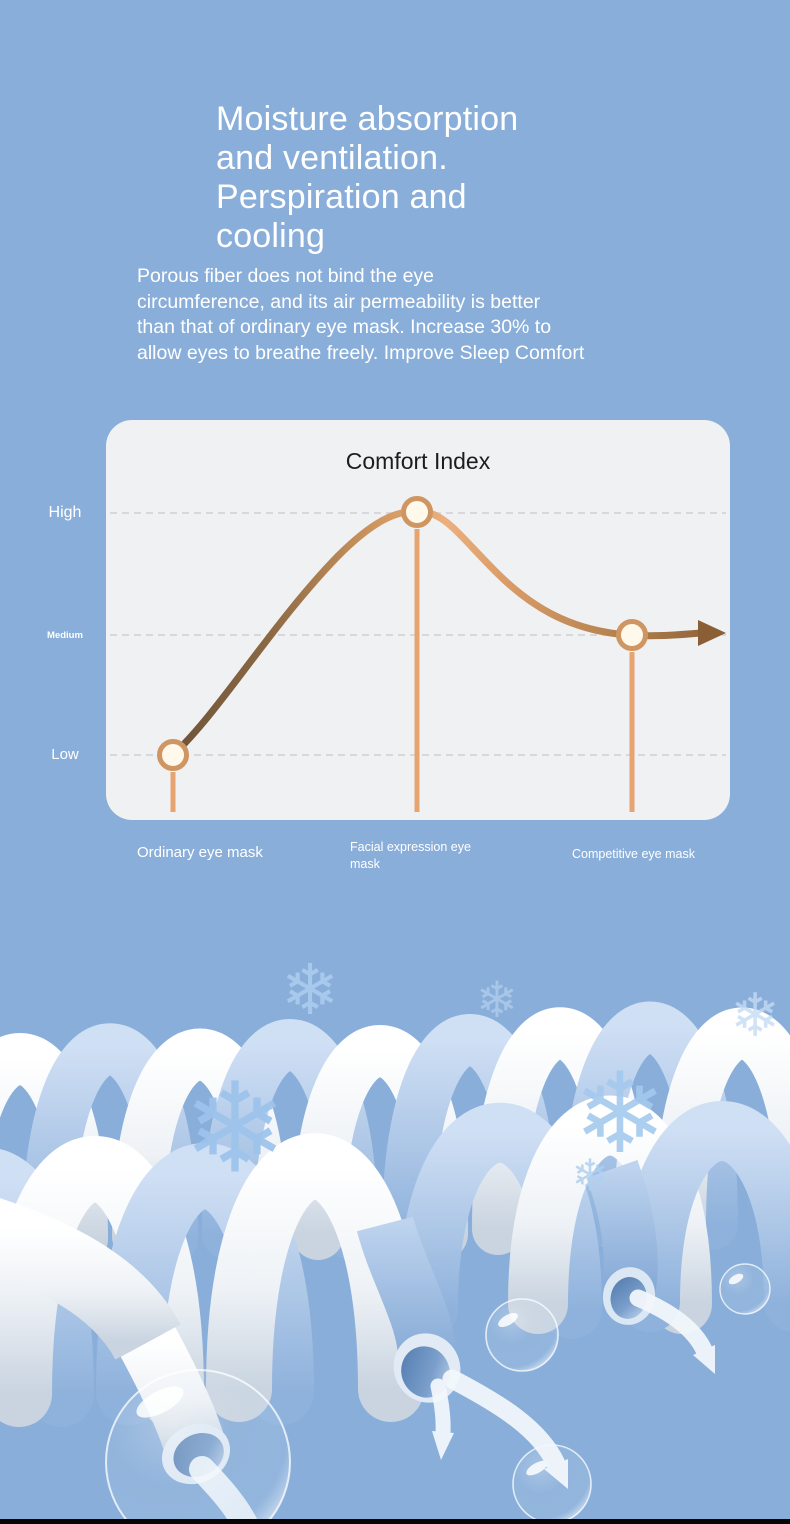  What do you see at coordinates (629, 1296) in the screenshot?
I see `tube-mouth` at bounding box center [629, 1296].